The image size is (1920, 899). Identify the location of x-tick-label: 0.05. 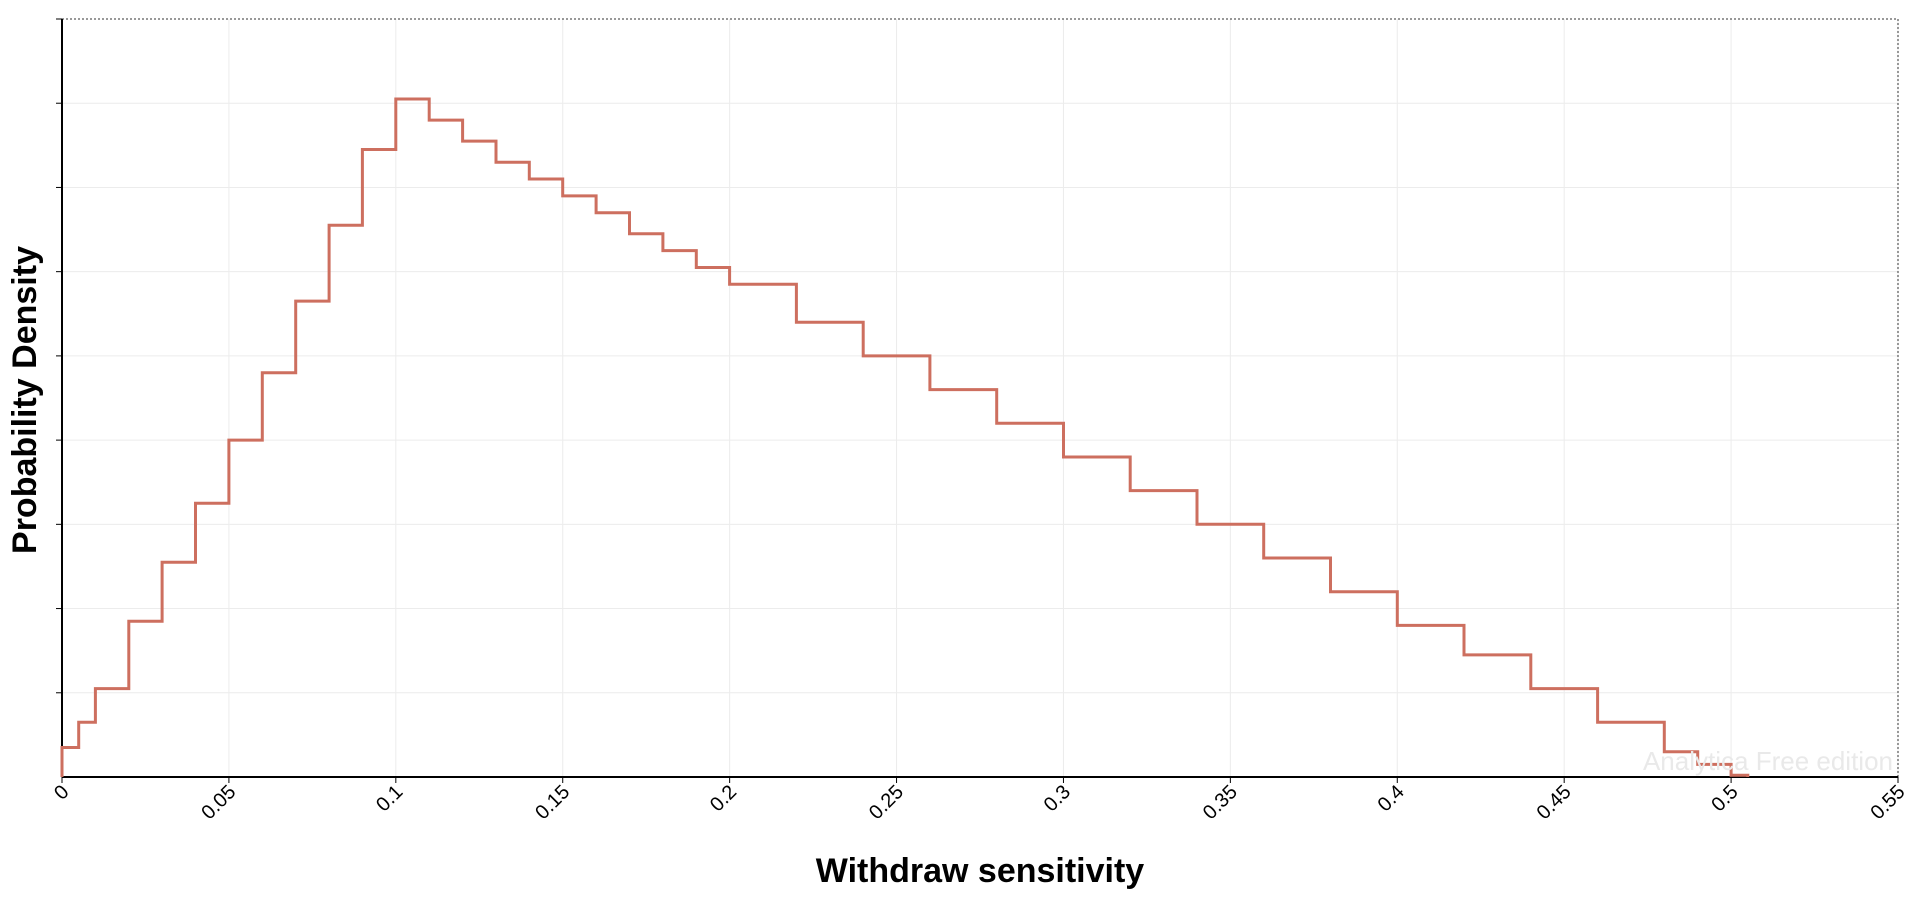
(218, 802).